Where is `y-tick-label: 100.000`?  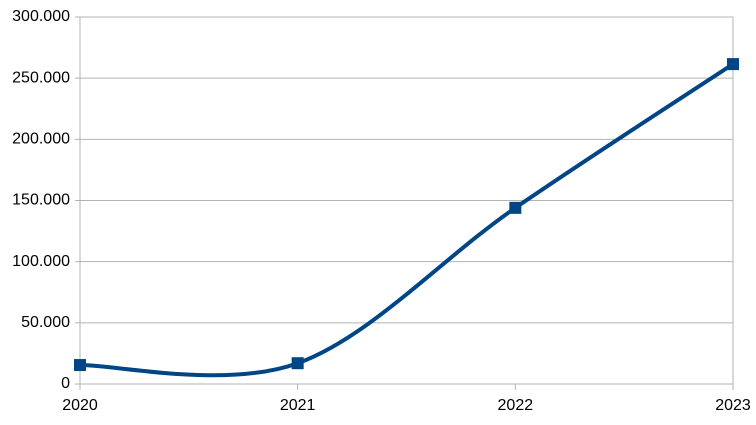
y-tick-label: 100.000 is located at coordinates (41, 261).